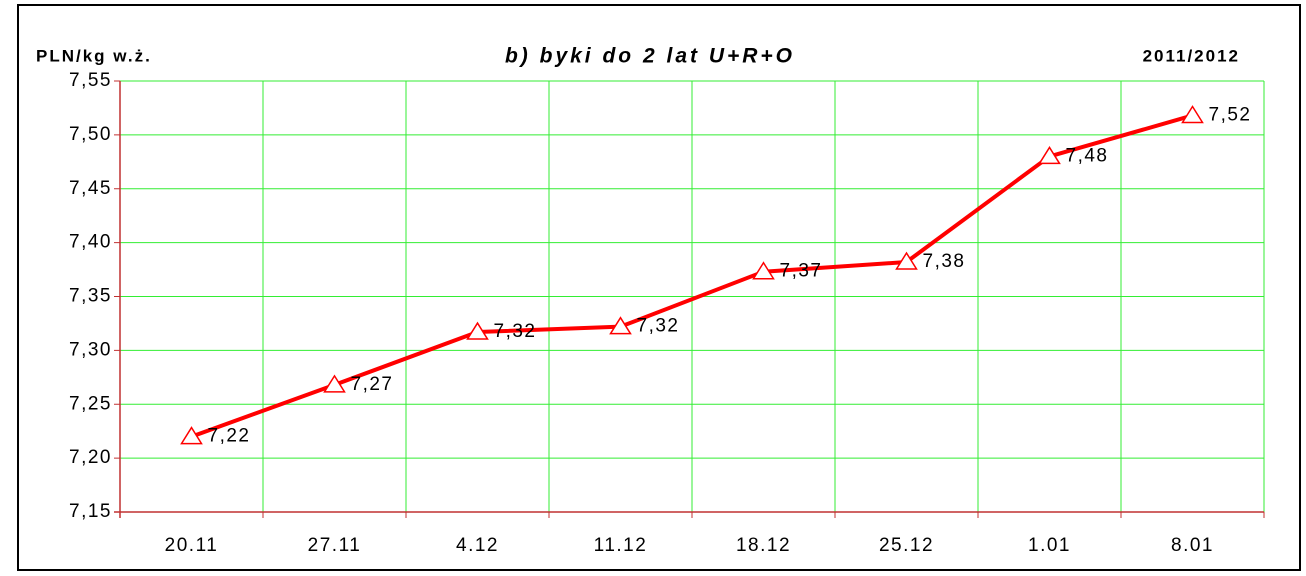 Image resolution: width=1306 pixels, height=576 pixels. What do you see at coordinates (1192, 545) in the screenshot?
I see `x-tick-label: 8.01` at bounding box center [1192, 545].